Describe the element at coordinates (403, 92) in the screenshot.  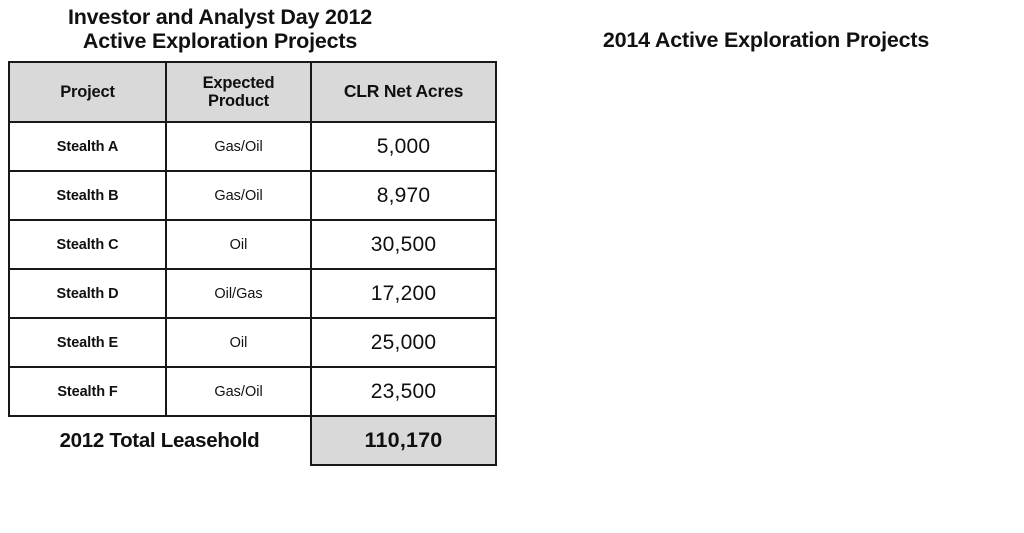
I see `column-header-clr-net-acres: CLR Net Acres` at that location.